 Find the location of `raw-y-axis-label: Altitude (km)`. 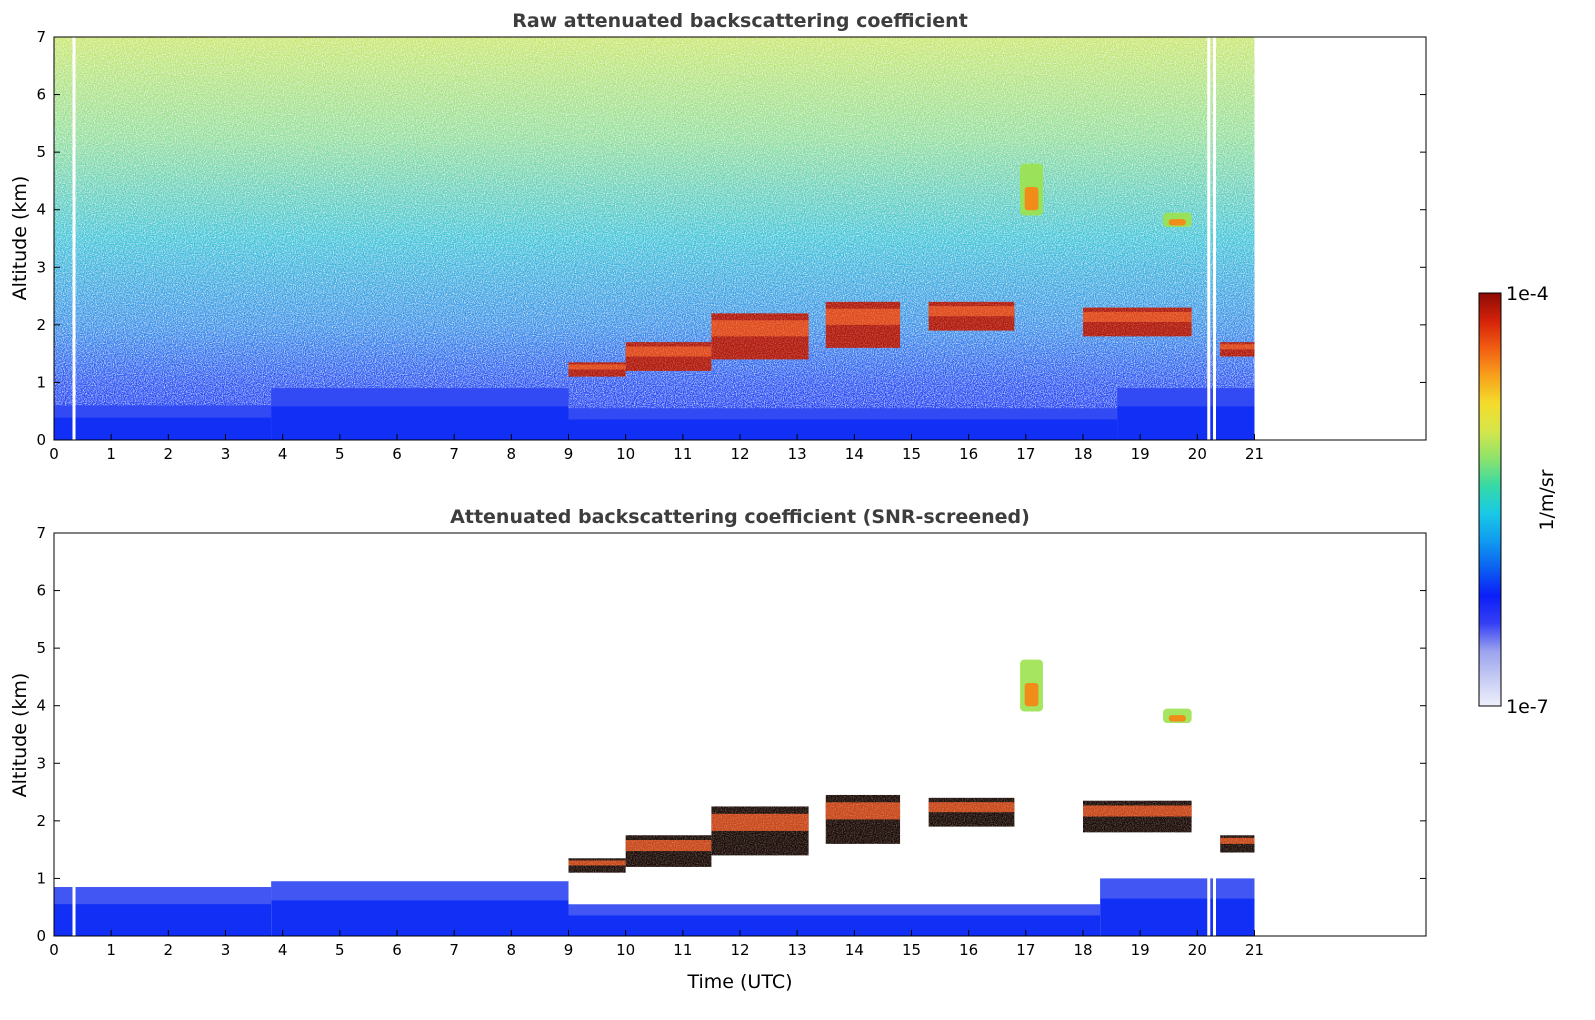

raw-y-axis-label: Altitude (km) is located at coordinates (20, 238).